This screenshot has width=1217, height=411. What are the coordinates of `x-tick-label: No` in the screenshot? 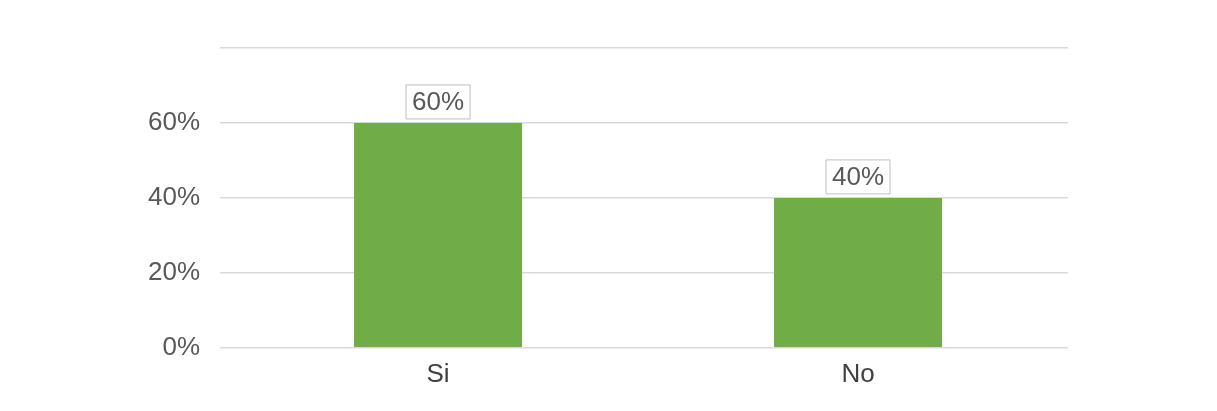 It's located at (858, 372).